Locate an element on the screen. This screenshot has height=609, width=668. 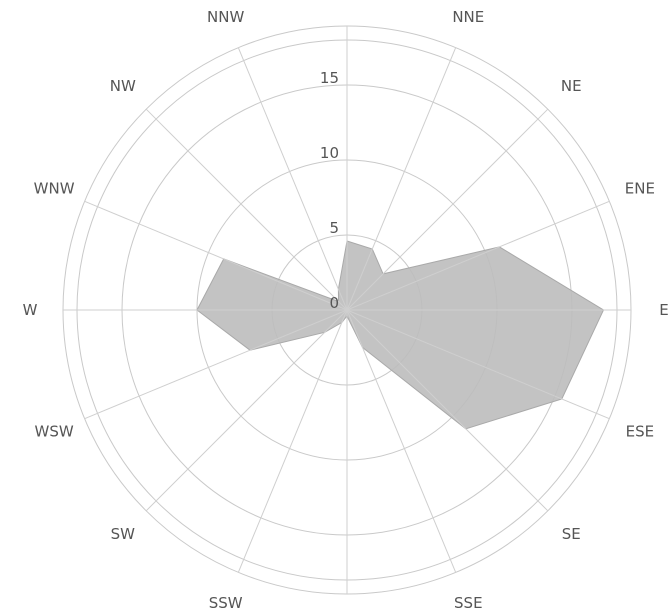
direction-label: E is located at coordinates (663, 310).